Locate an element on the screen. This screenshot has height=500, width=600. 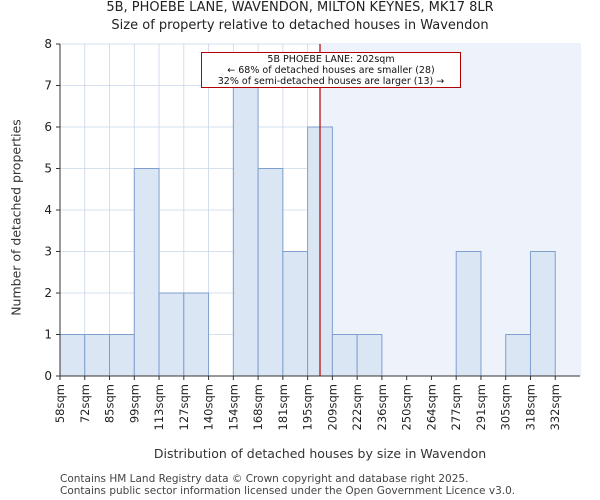
y-tick-label: 7 is located at coordinates (48, 86).